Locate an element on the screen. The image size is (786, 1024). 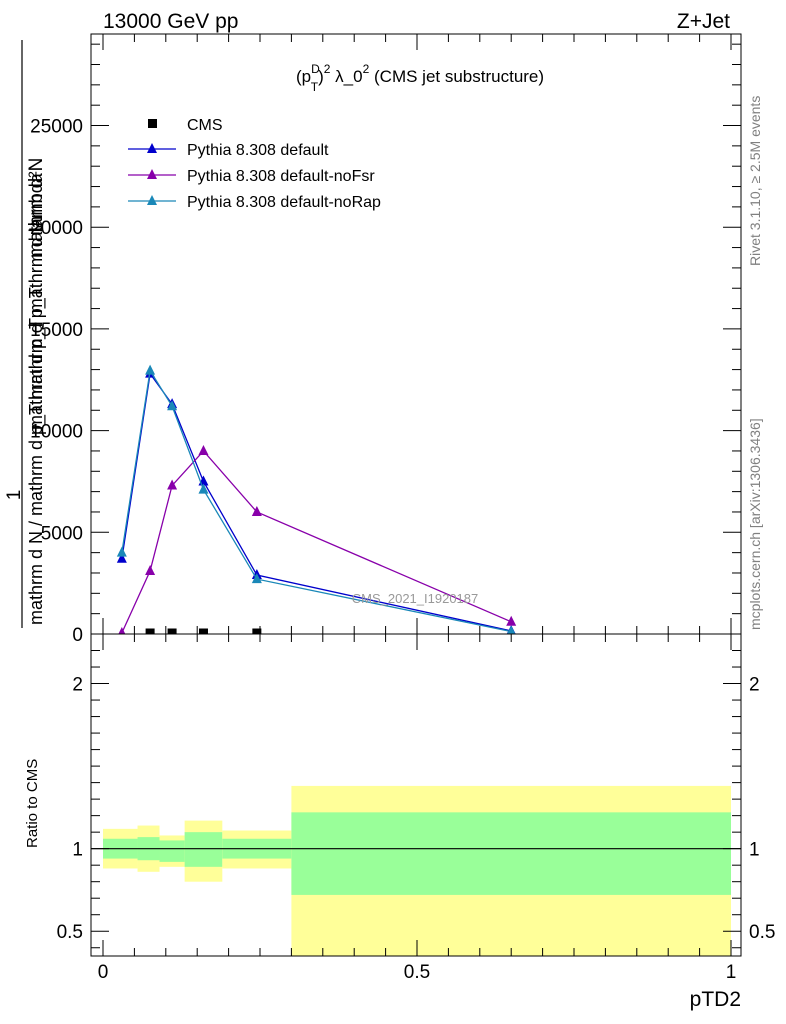
legend-item-norap: Pythia 8.308 default-noRap is located at coordinates (254, 202).